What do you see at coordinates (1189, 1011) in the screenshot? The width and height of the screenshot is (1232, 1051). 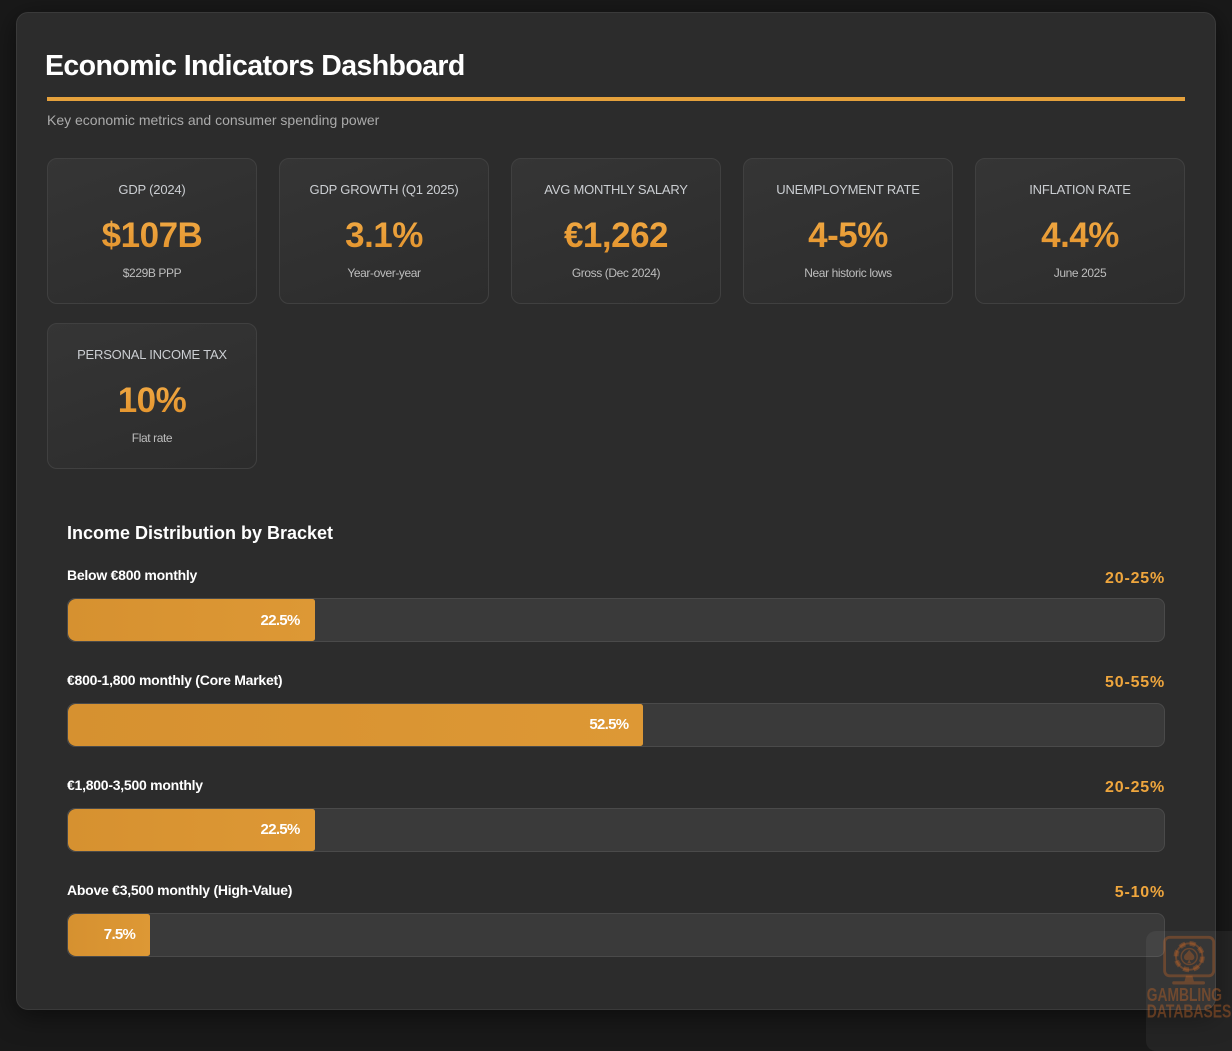 I see `svg-text: DATABASES` at bounding box center [1189, 1011].